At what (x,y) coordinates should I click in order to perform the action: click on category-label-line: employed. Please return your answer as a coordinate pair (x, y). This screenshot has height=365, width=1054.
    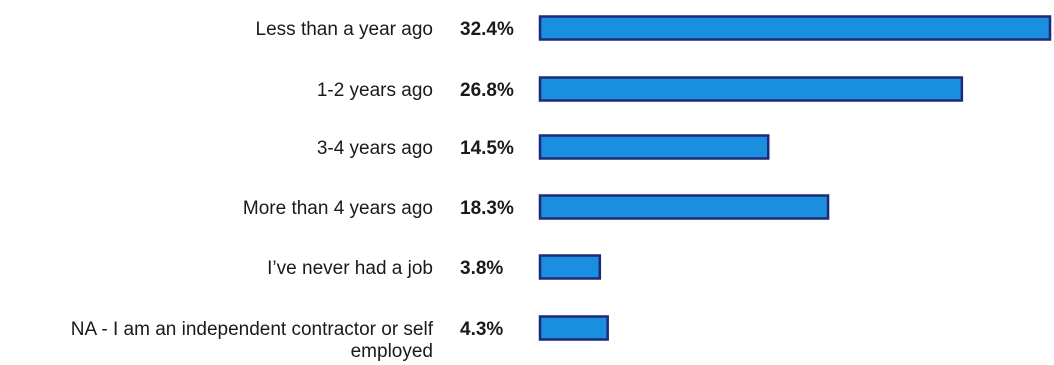
    Looking at the image, I should click on (392, 351).